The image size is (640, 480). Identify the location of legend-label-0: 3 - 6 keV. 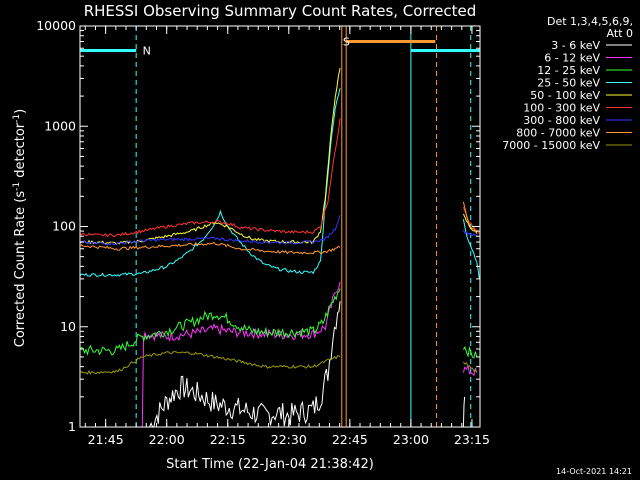
(575, 45).